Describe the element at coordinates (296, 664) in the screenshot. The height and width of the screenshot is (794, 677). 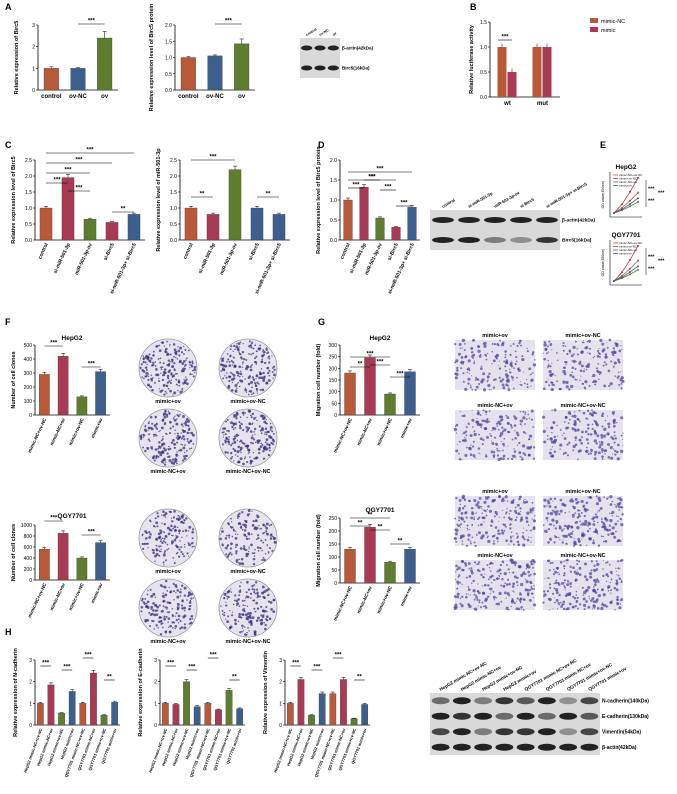
I see `sig-label: ***` at that location.